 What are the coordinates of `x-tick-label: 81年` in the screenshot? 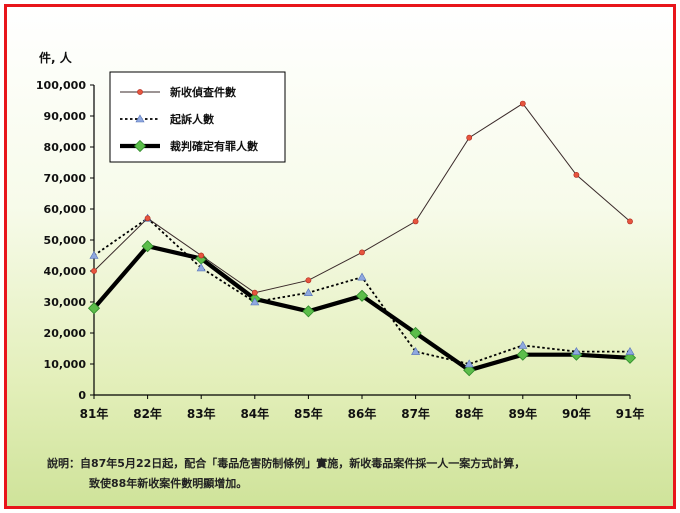 It's located at (94, 413).